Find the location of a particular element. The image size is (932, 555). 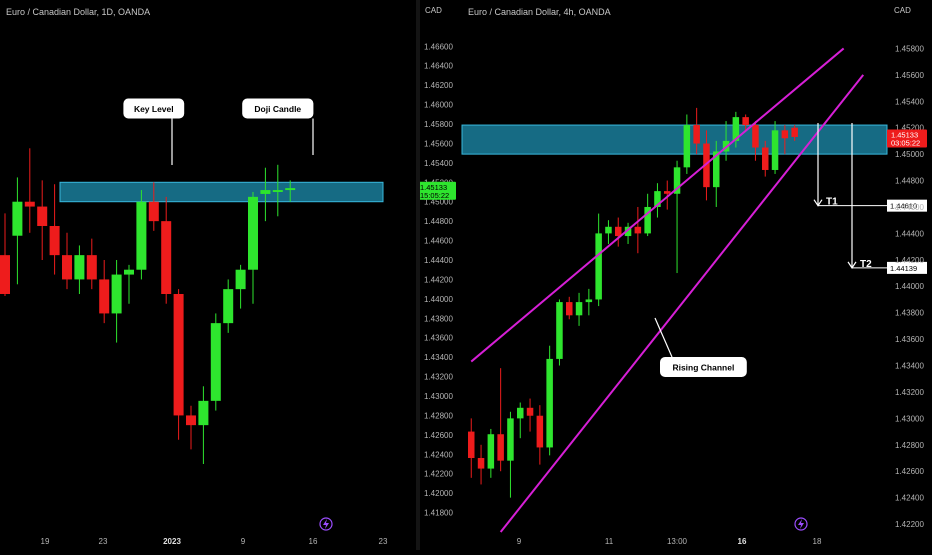

y-tick-label: 1.45400 is located at coordinates (438, 163).